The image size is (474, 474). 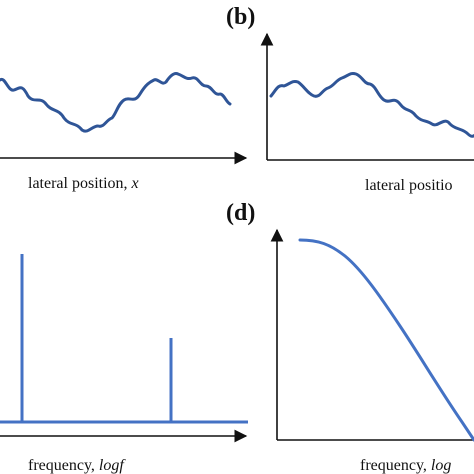 I want to click on panel-d-letter: (d), so click(x=240, y=213).